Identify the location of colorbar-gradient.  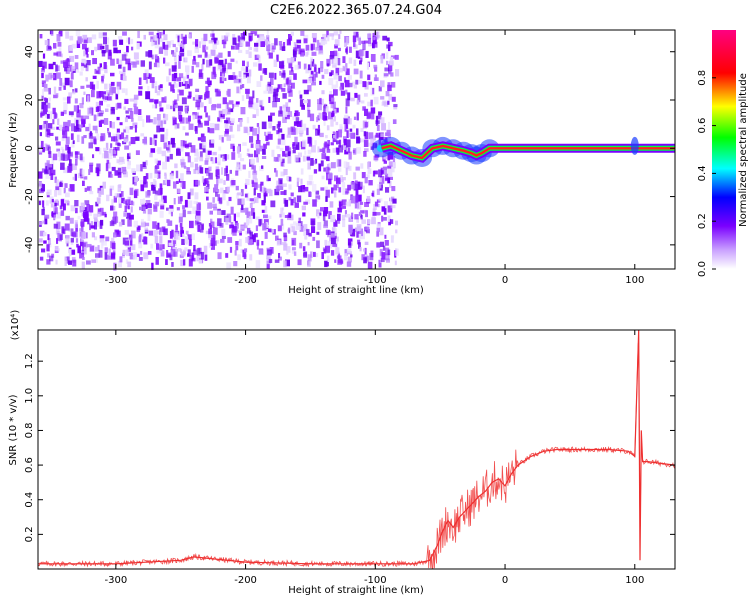
(724, 149).